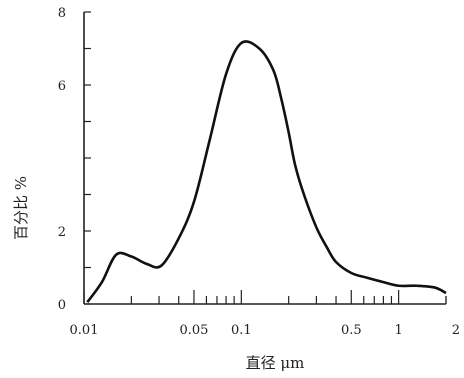  I want to click on x-tick-label: 2, so click(456, 330).